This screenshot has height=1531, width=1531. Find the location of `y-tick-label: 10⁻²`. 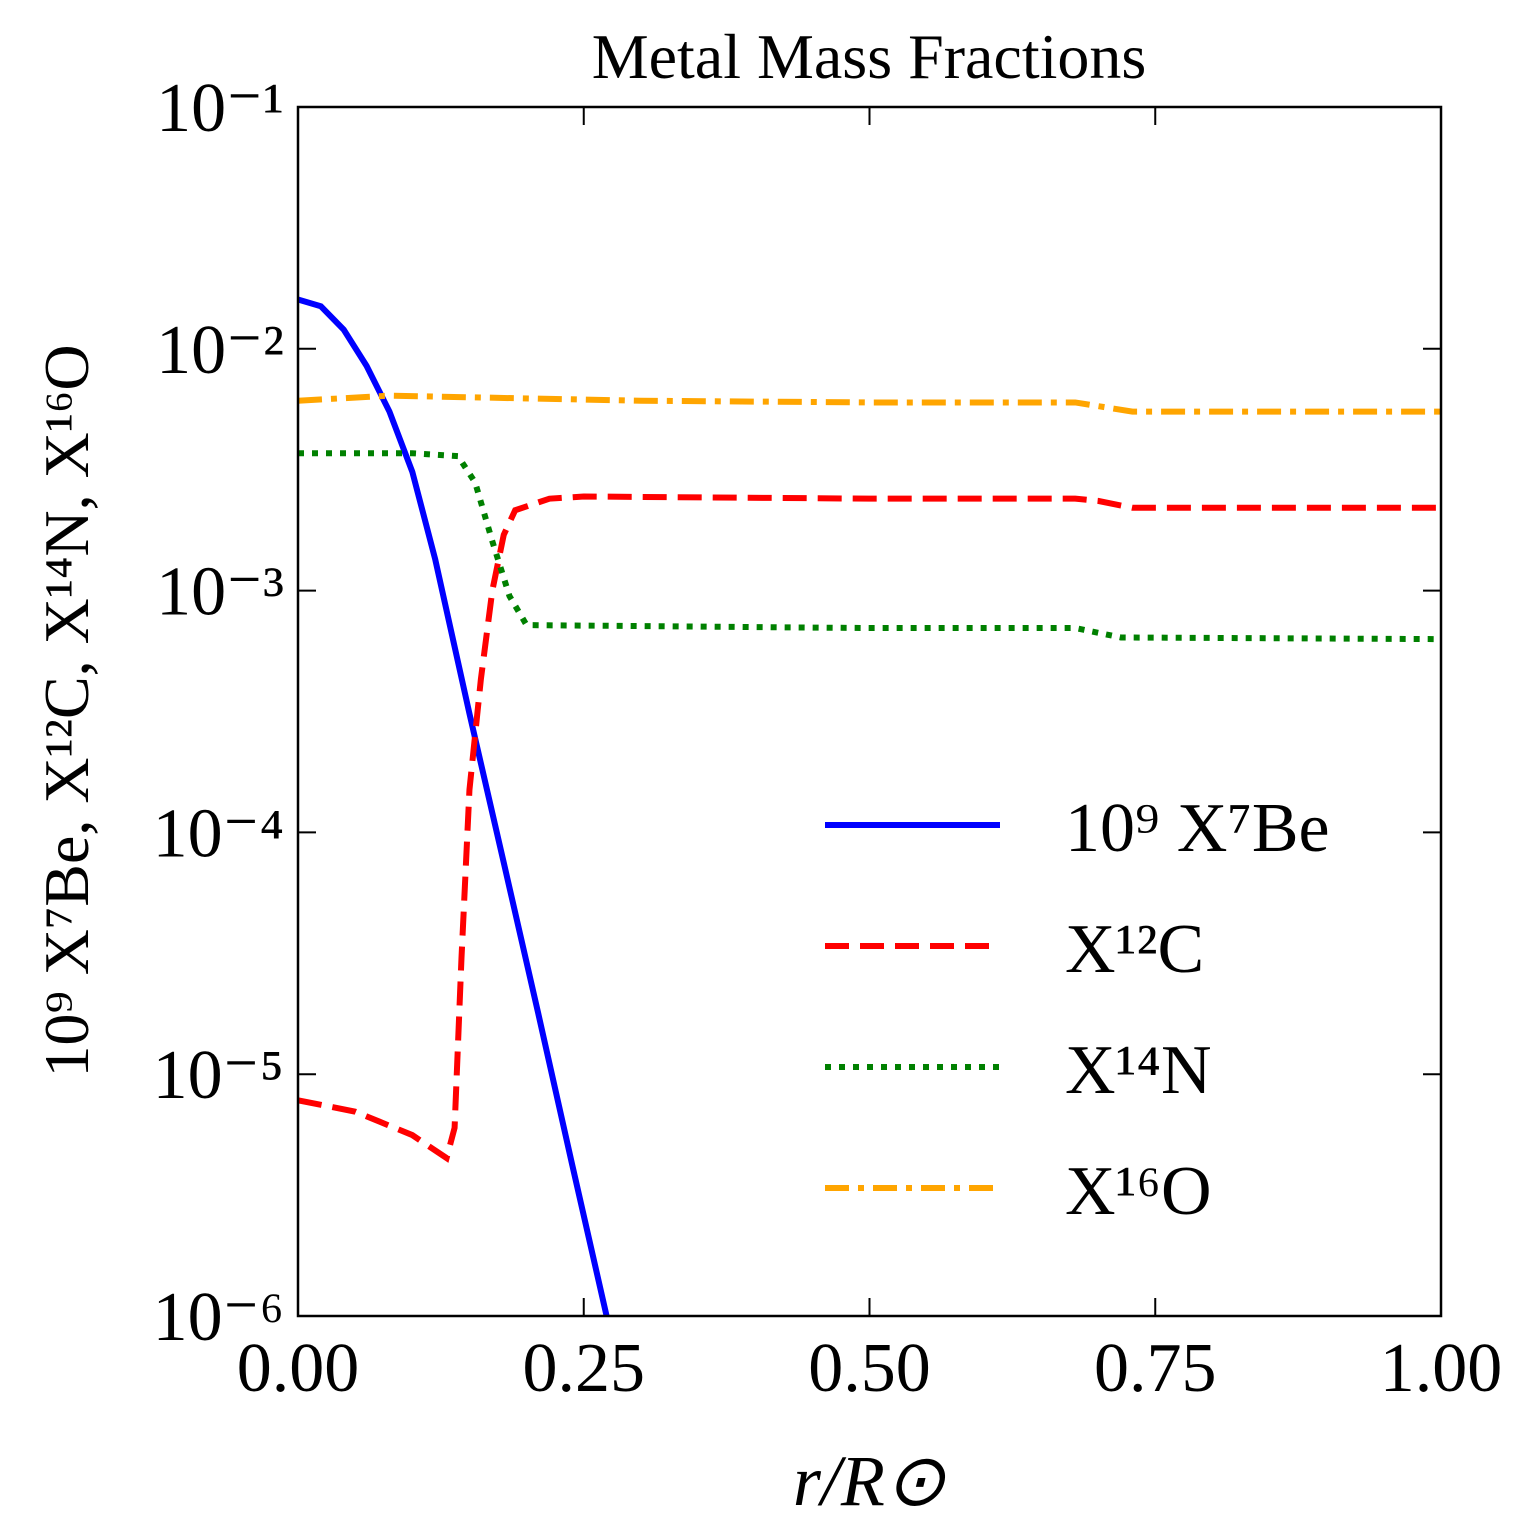

y-tick-label: 10⁻² is located at coordinates (220, 350).